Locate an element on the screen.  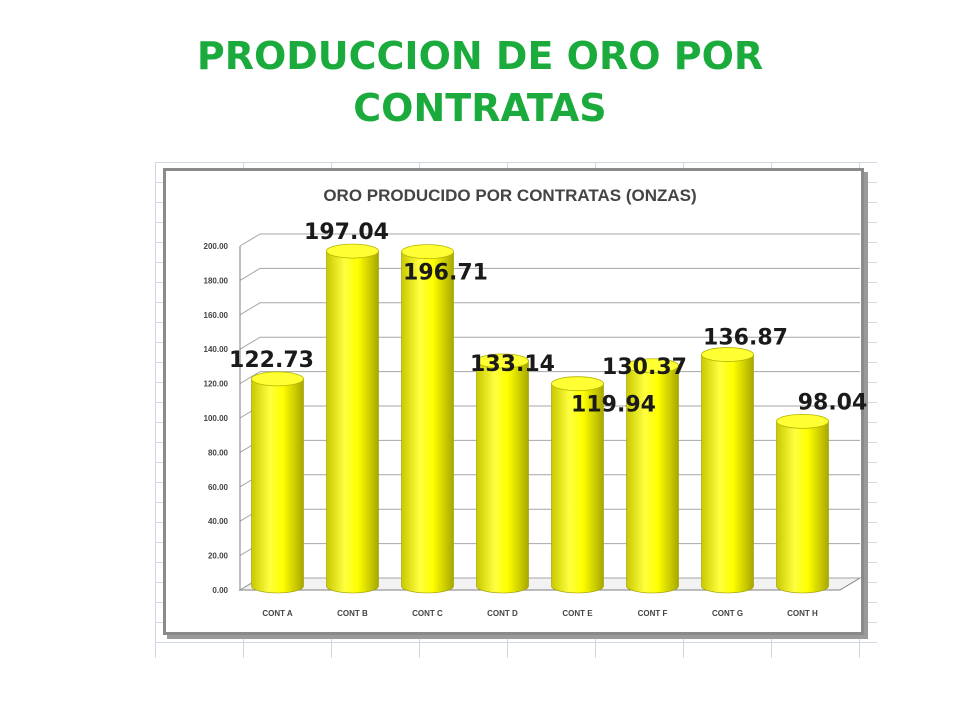
bar-cont-d is located at coordinates (502, 473).